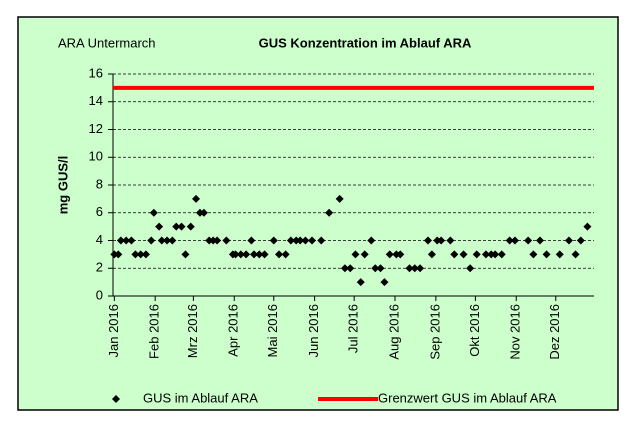 The width and height of the screenshot is (636, 433). I want to click on x-tick-label: Apr 2016, so click(233, 330).